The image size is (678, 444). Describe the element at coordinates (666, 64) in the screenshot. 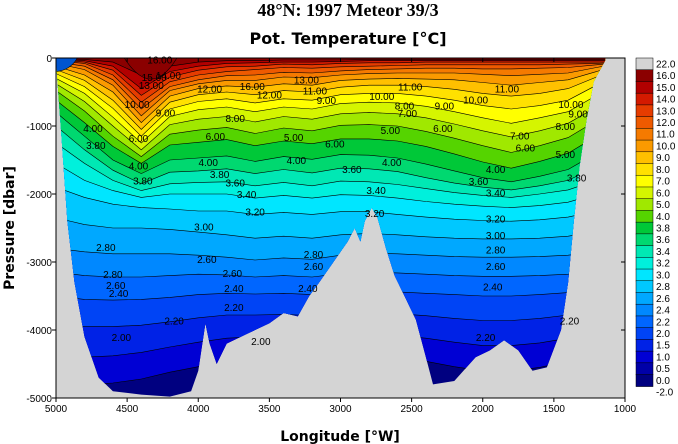

I see `colorbar-label: 22.0` at that location.